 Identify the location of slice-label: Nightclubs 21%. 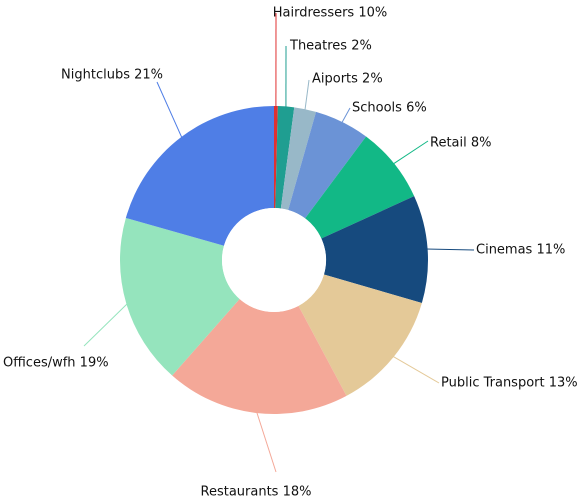
(112, 75).